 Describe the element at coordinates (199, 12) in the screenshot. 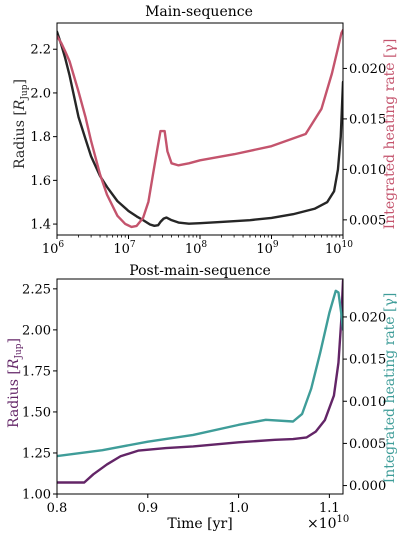

I see `panel-title-main-sequence: Main-sequence` at that location.